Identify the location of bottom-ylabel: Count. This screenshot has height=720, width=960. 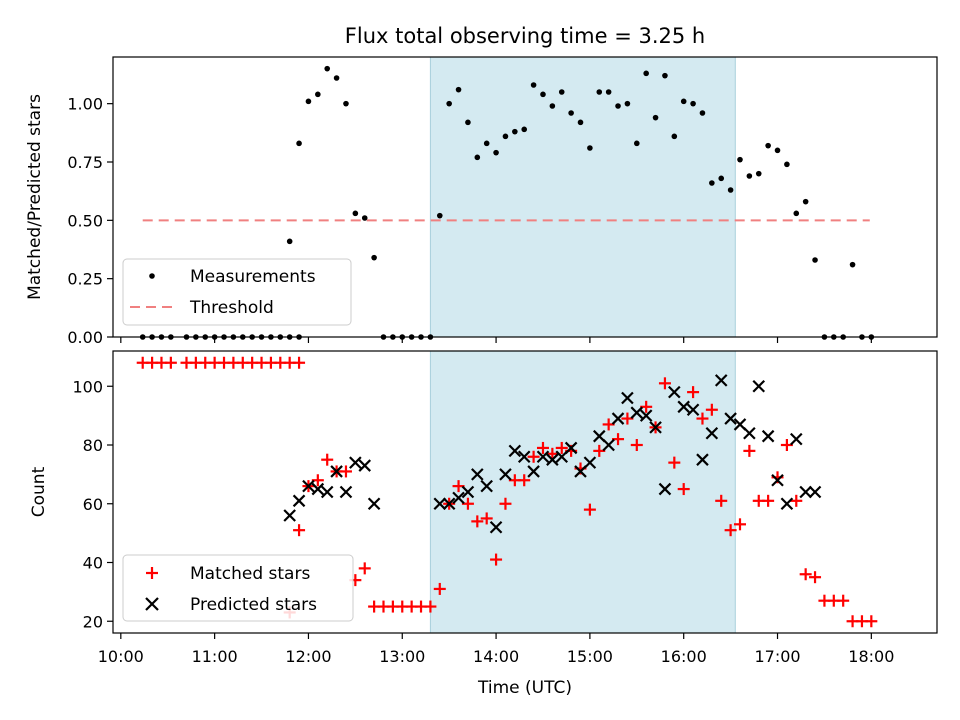
(39, 491).